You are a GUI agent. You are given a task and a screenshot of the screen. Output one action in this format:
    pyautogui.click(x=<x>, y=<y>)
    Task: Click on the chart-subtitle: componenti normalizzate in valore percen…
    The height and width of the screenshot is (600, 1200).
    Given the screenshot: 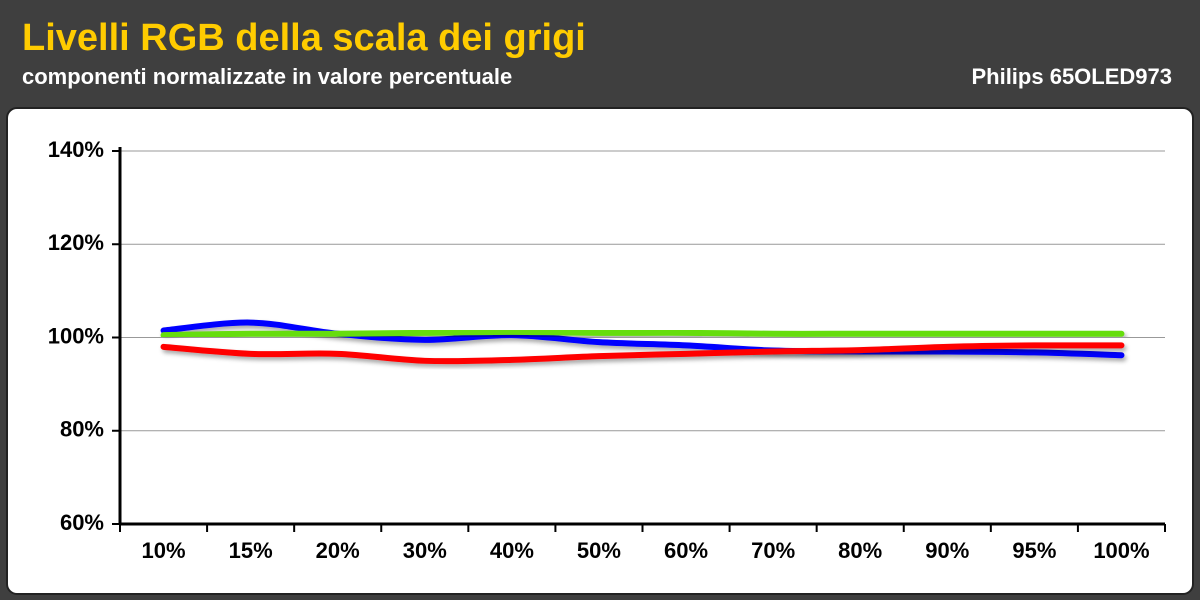 What is the action you would take?
    pyautogui.click(x=267, y=76)
    